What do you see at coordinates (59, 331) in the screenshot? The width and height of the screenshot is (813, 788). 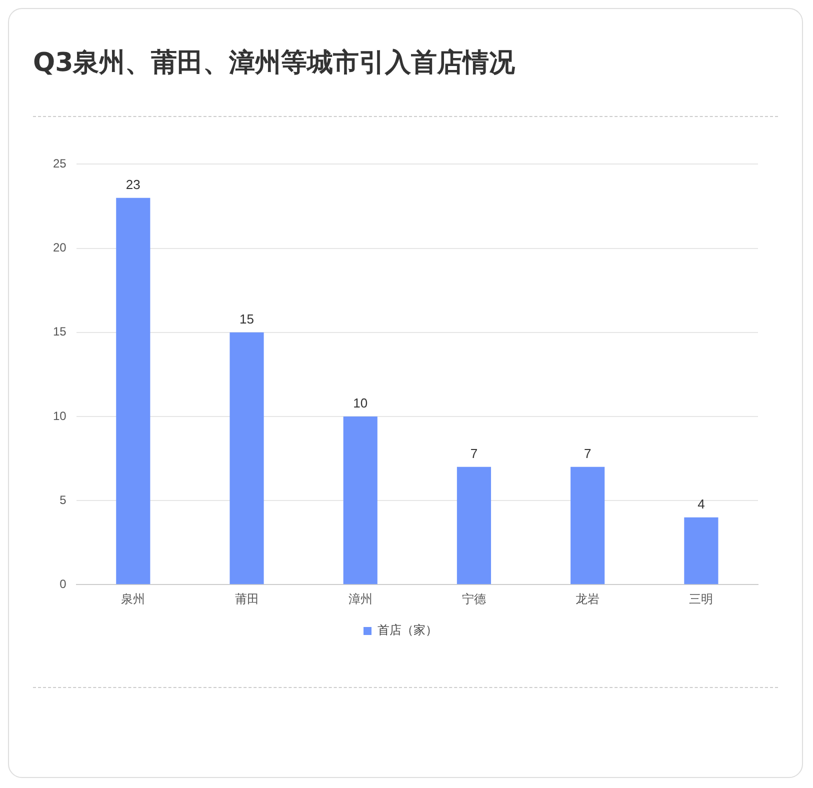 I see `y-tick-label: 15` at bounding box center [59, 331].